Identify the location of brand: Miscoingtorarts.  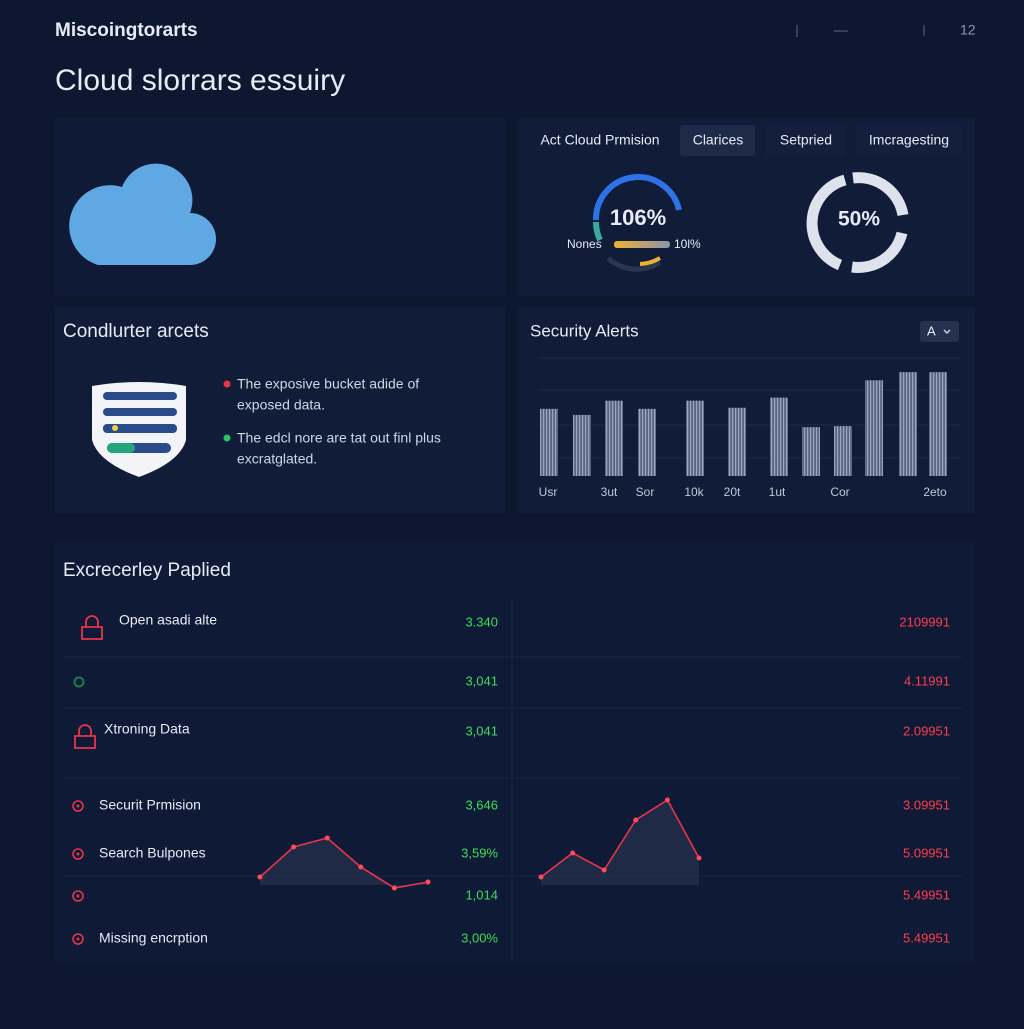
(126, 30).